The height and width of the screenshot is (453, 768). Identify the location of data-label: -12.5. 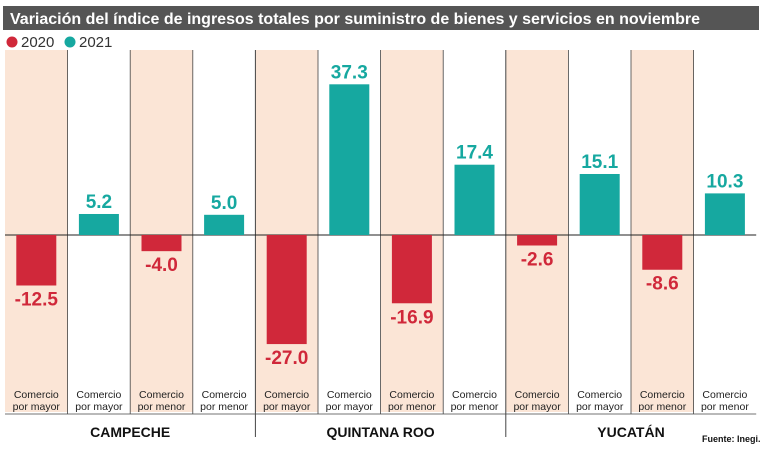
(37, 300).